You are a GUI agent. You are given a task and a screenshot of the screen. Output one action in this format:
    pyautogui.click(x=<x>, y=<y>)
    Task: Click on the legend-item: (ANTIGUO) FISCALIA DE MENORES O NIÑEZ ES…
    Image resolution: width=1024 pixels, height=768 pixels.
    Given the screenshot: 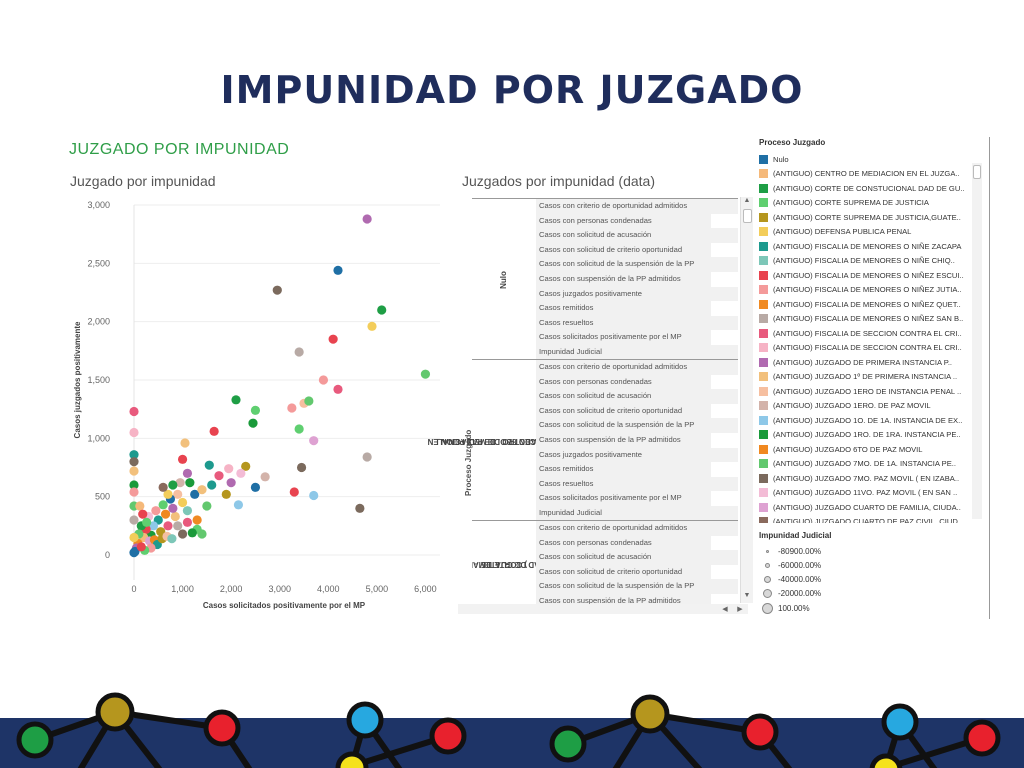 What is the action you would take?
    pyautogui.click(x=865, y=275)
    